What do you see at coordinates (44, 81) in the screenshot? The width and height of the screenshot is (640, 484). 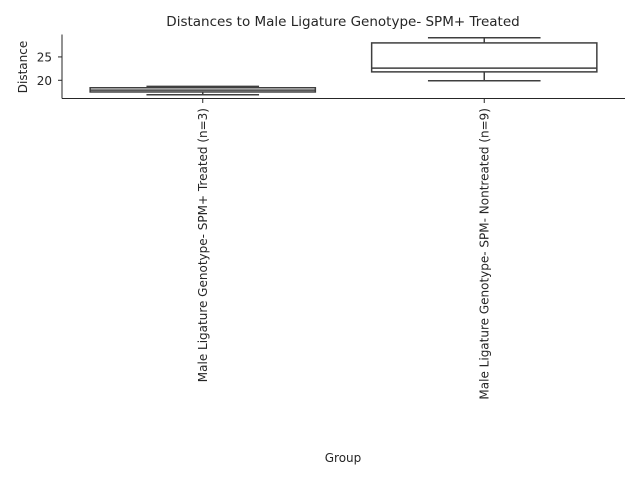 I see `y-tick-label: 20` at bounding box center [44, 81].